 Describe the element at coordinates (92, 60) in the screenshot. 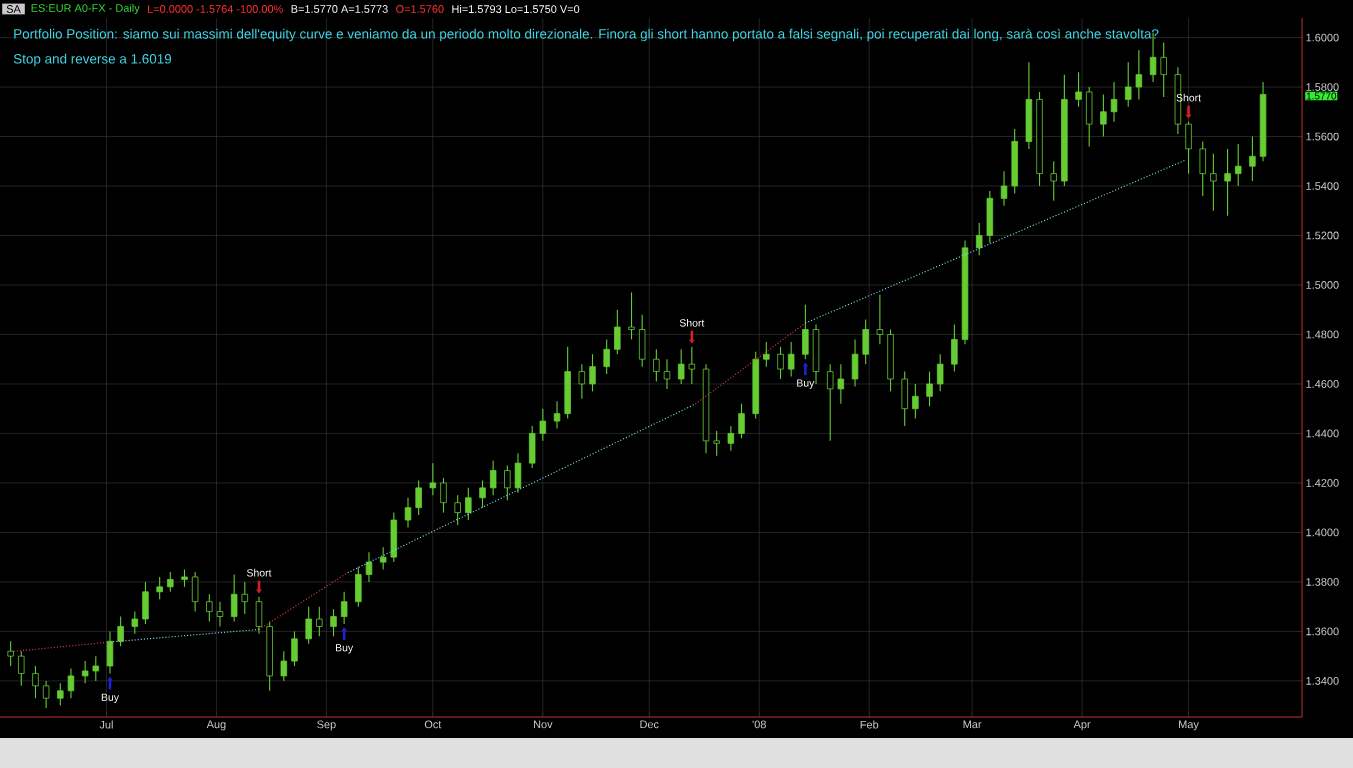

I see `annotation: Stop and reverse a 1.6019` at that location.